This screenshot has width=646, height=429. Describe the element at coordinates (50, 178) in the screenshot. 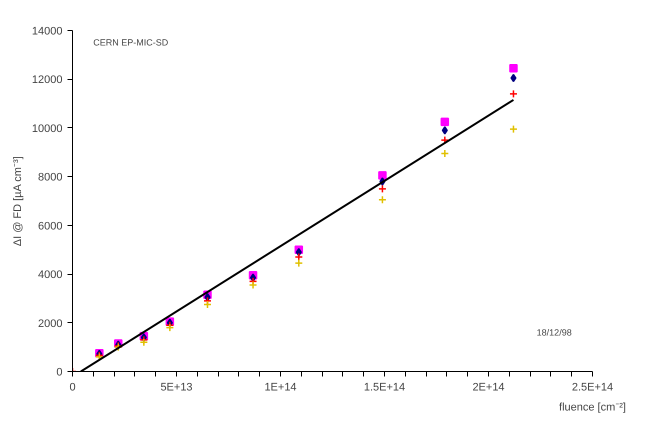

I see `y-tick-label: 8000` at that location.